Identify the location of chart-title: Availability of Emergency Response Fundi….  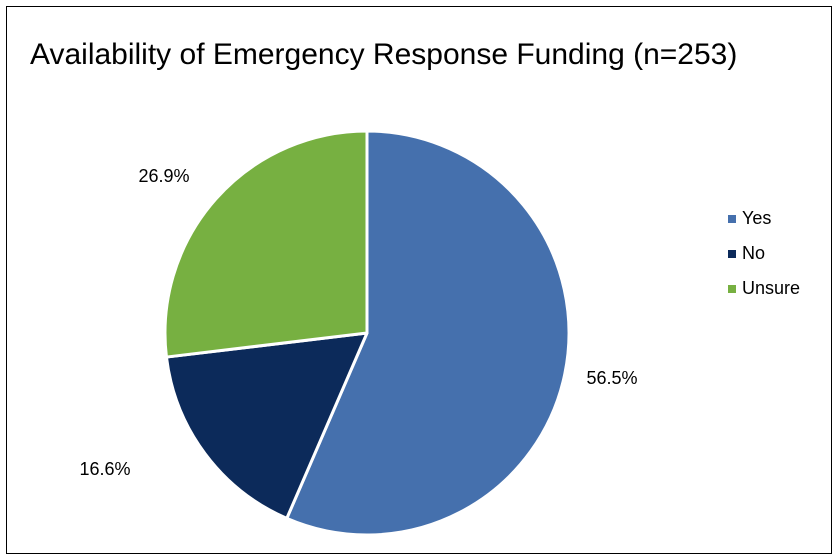
(384, 54).